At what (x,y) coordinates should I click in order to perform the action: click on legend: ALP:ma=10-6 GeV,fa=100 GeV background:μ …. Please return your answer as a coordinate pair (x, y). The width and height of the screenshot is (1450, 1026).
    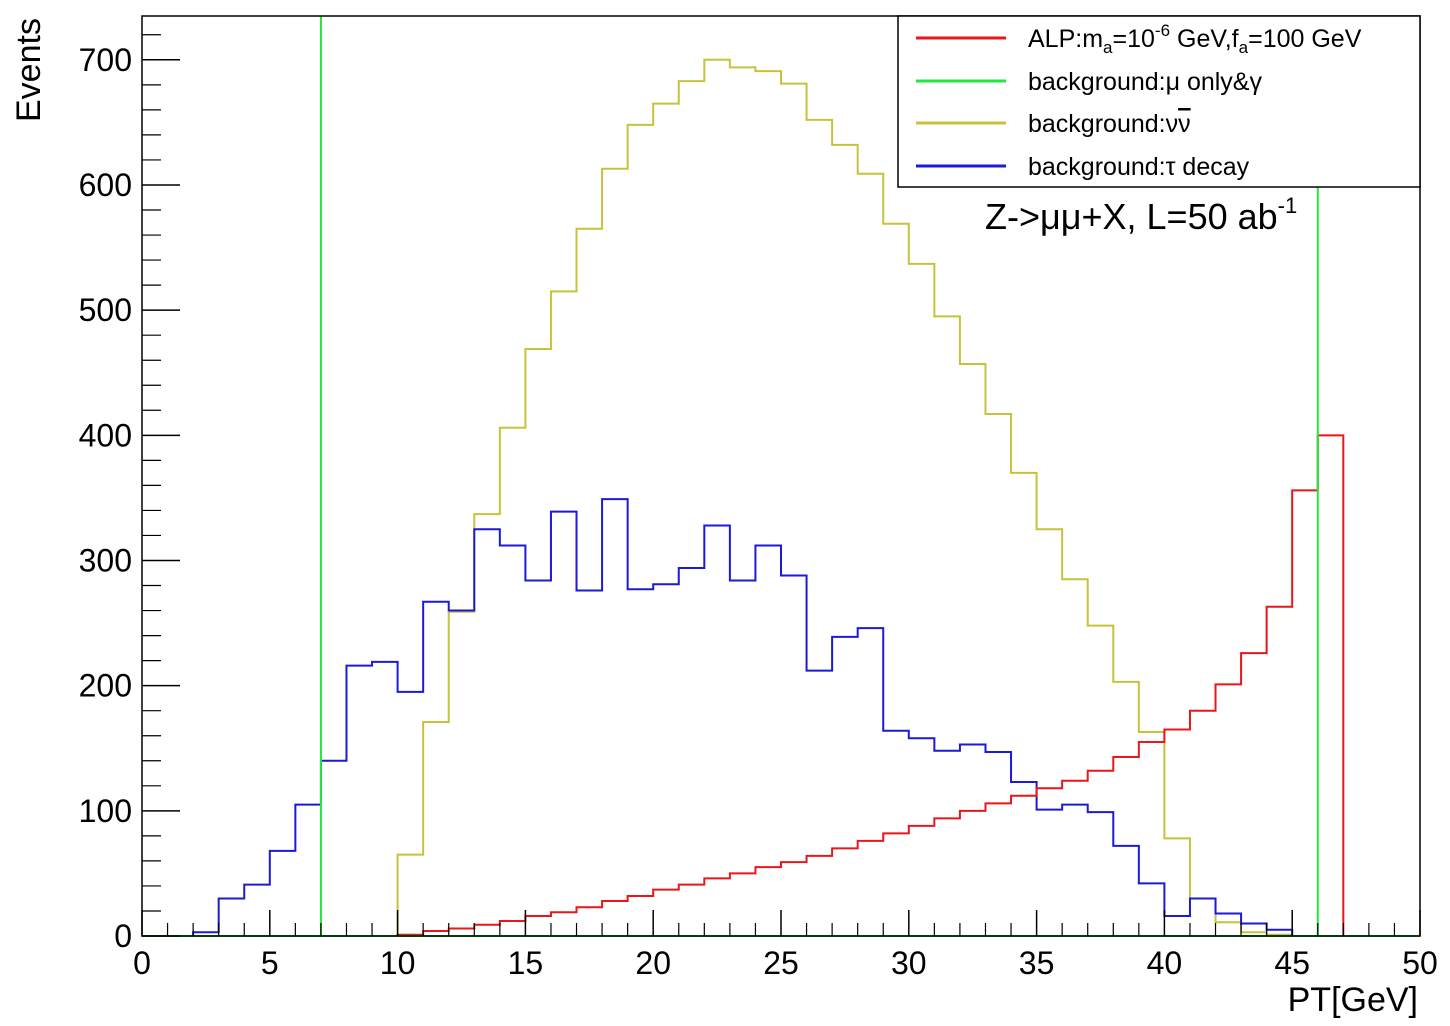
    Looking at the image, I should click on (1159, 101).